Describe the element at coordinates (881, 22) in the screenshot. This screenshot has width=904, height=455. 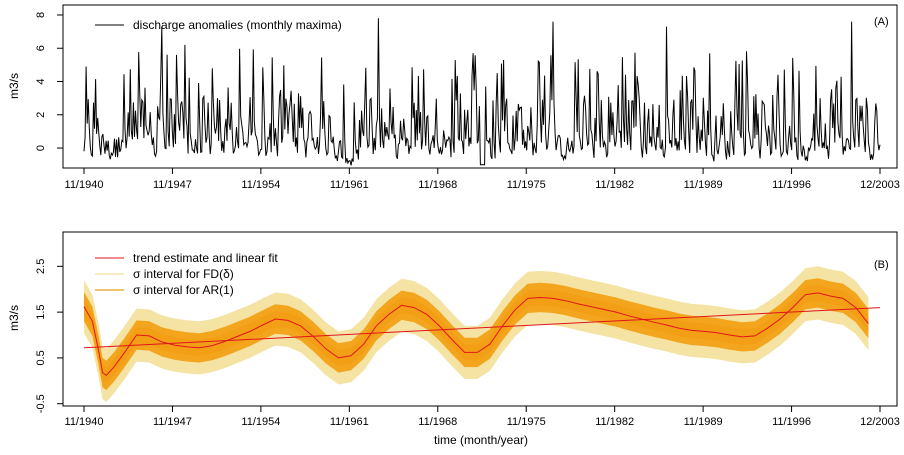
I see `panel-label-a: (A)` at that location.